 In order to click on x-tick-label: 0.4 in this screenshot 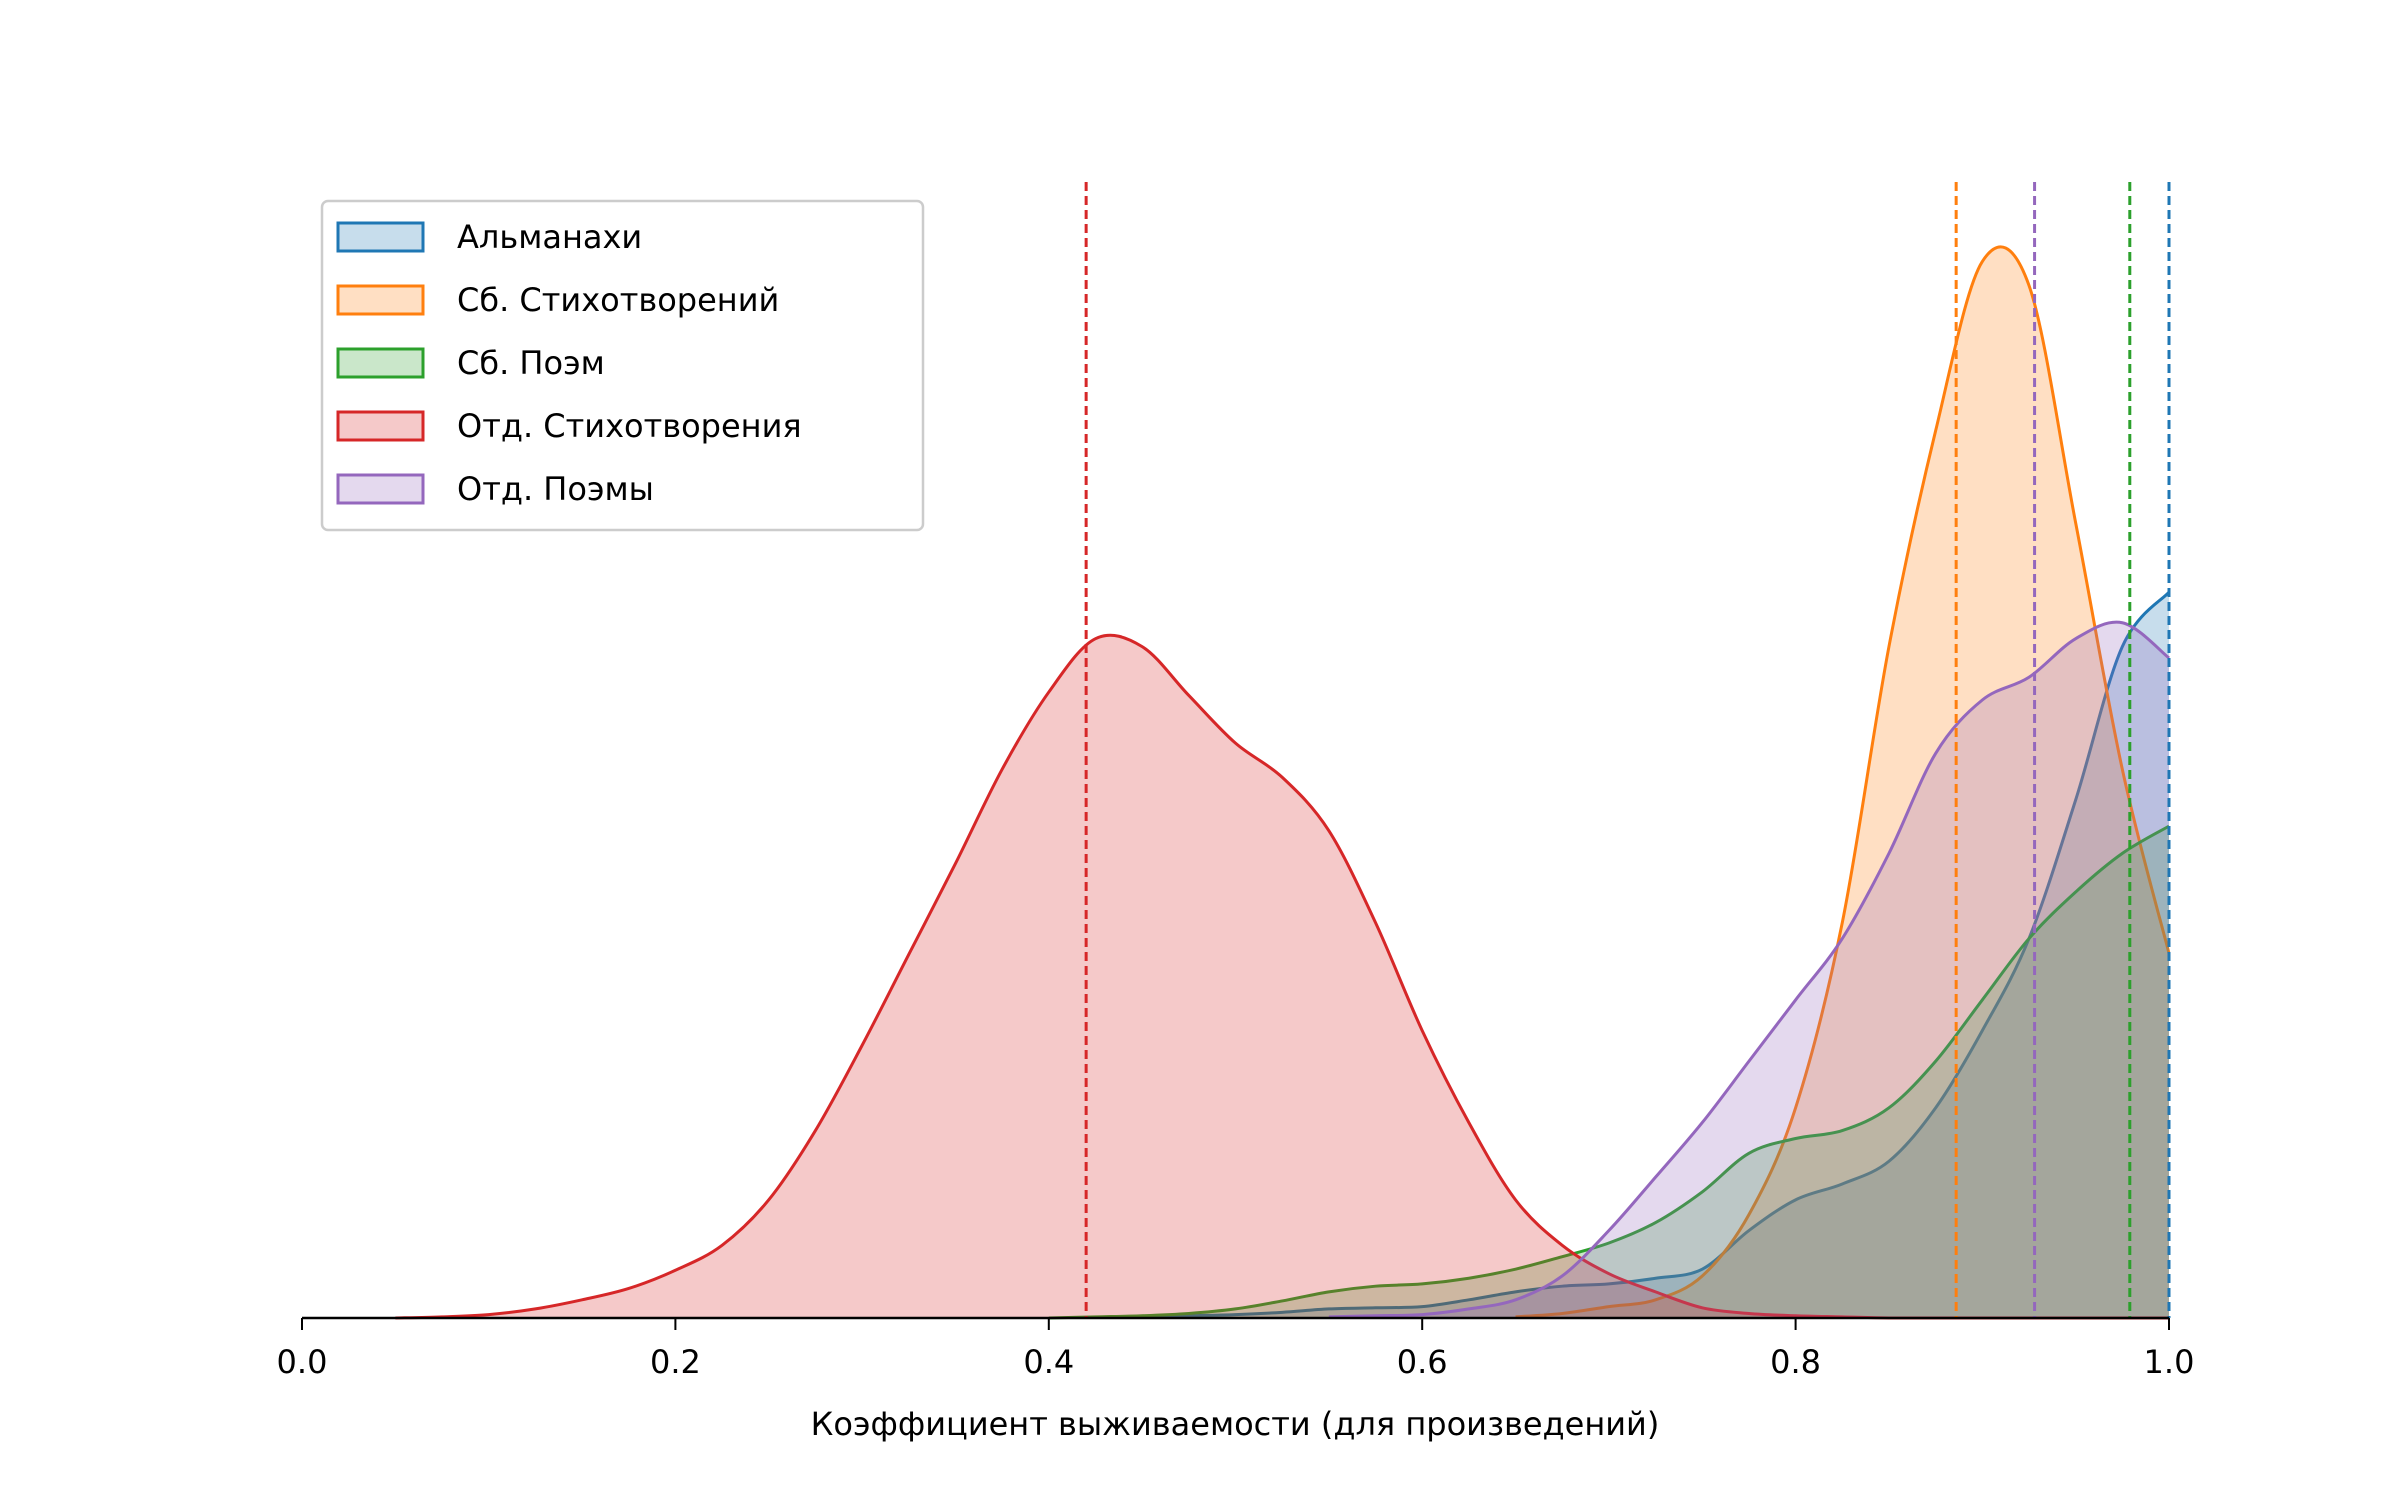, I will do `click(1048, 1362)`.